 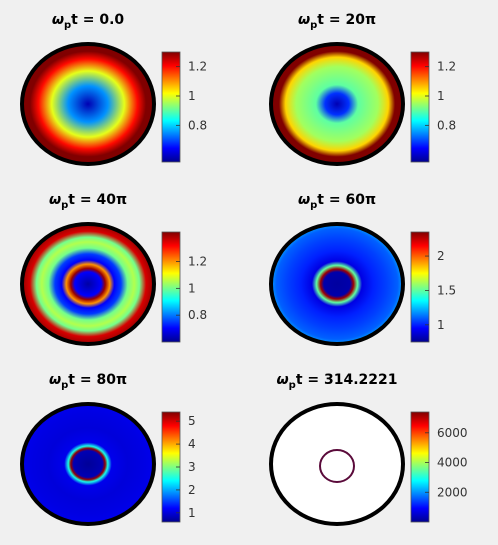 What do you see at coordinates (98, 20) in the screenshot?
I see `title-text: t = 0.0` at bounding box center [98, 20].